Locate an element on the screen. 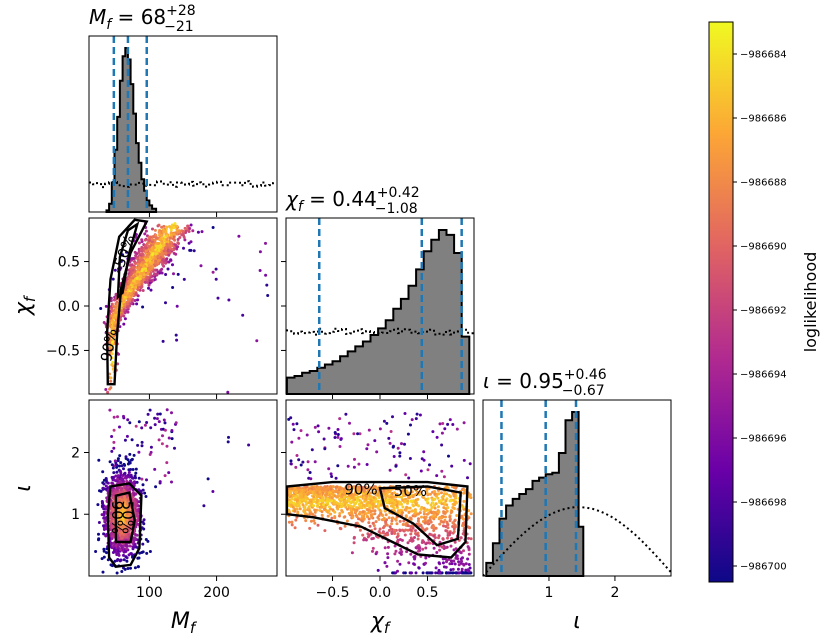 The image size is (828, 644). y-axis-label-iota: ι is located at coordinates (23, 487).